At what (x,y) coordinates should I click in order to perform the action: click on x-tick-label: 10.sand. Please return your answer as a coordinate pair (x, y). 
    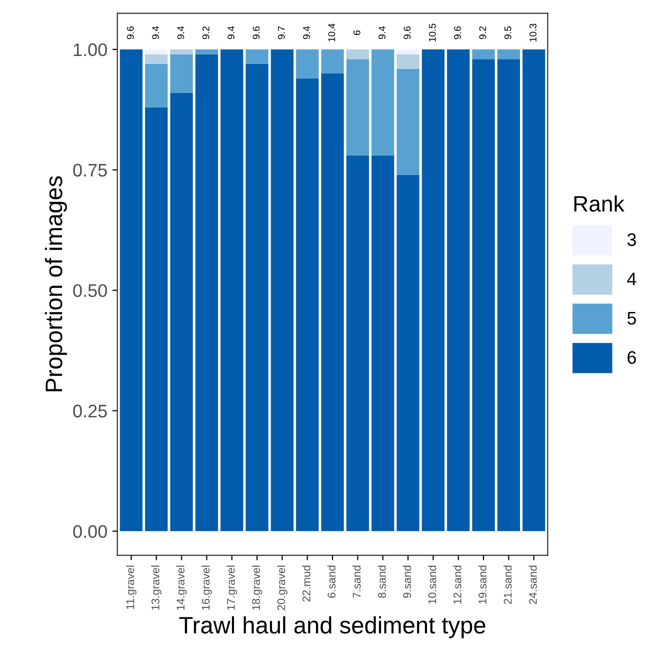
    Looking at the image, I should click on (432, 585).